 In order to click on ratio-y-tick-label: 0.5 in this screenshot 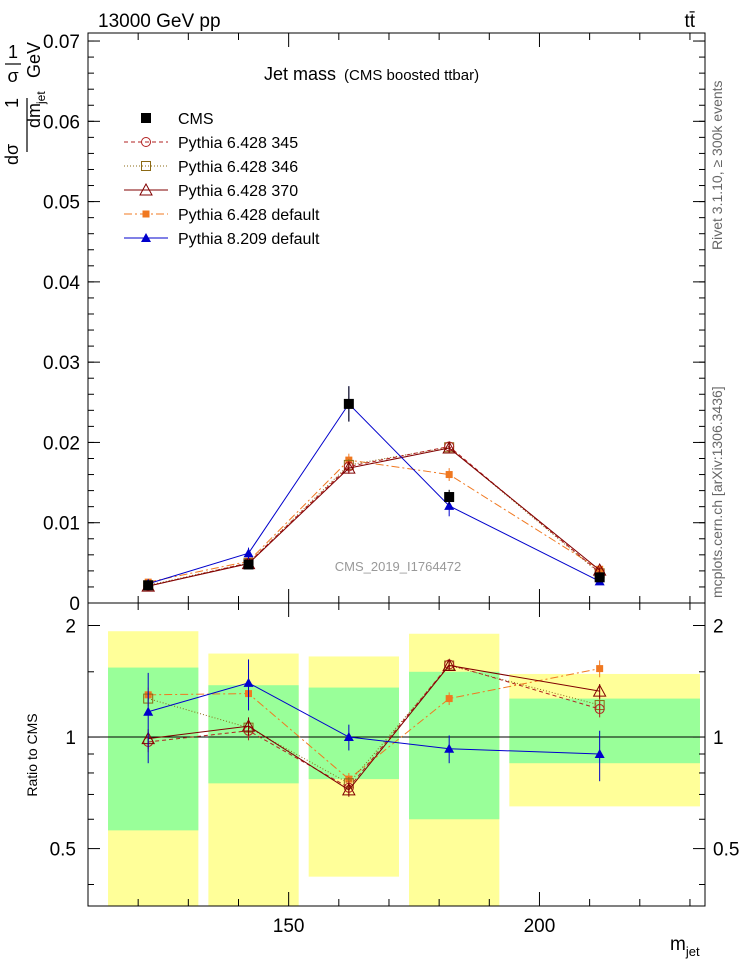, I will do `click(63, 850)`.